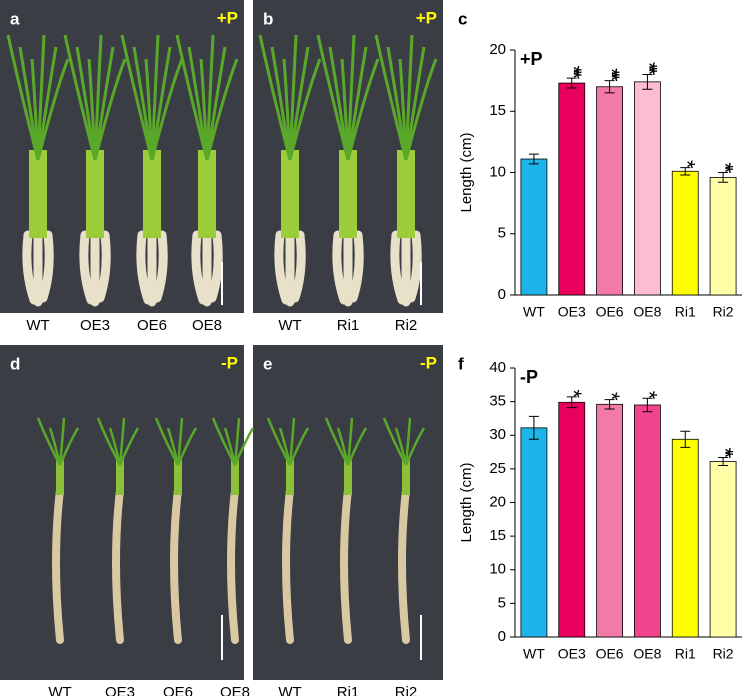  I want to click on condition-label: -P, so click(428, 362).